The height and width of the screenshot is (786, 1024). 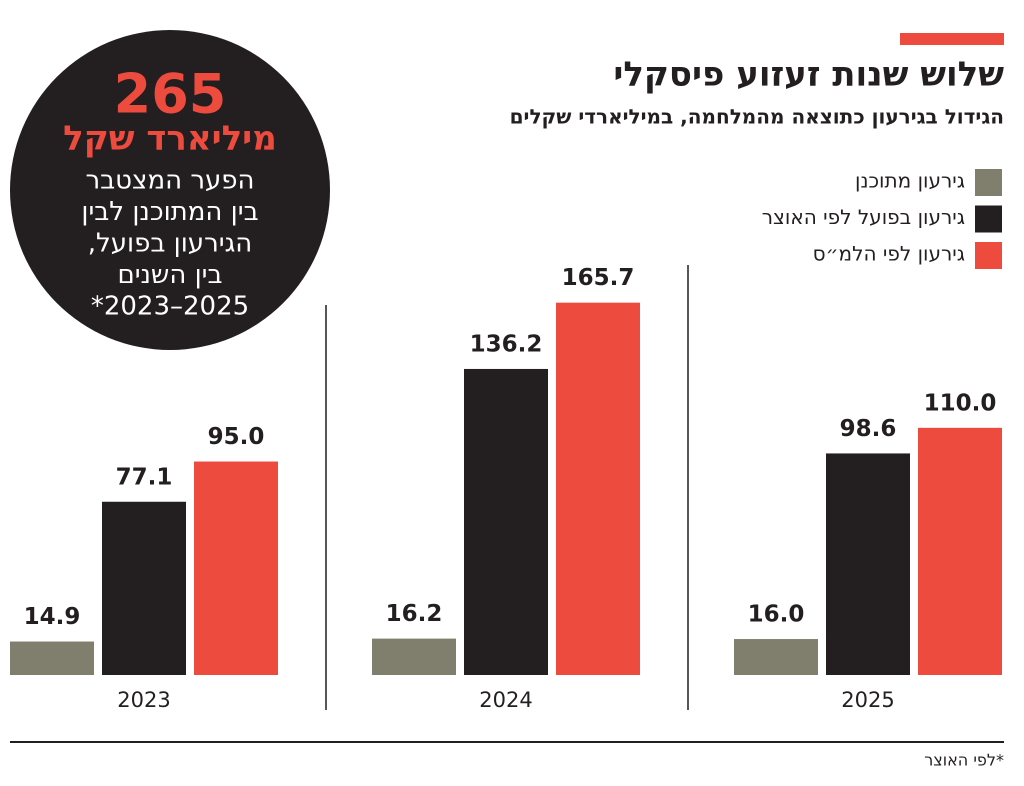 What do you see at coordinates (863, 217) in the screenshot?
I see `legend-label: גירעון בפועל לפי האוצר` at bounding box center [863, 217].